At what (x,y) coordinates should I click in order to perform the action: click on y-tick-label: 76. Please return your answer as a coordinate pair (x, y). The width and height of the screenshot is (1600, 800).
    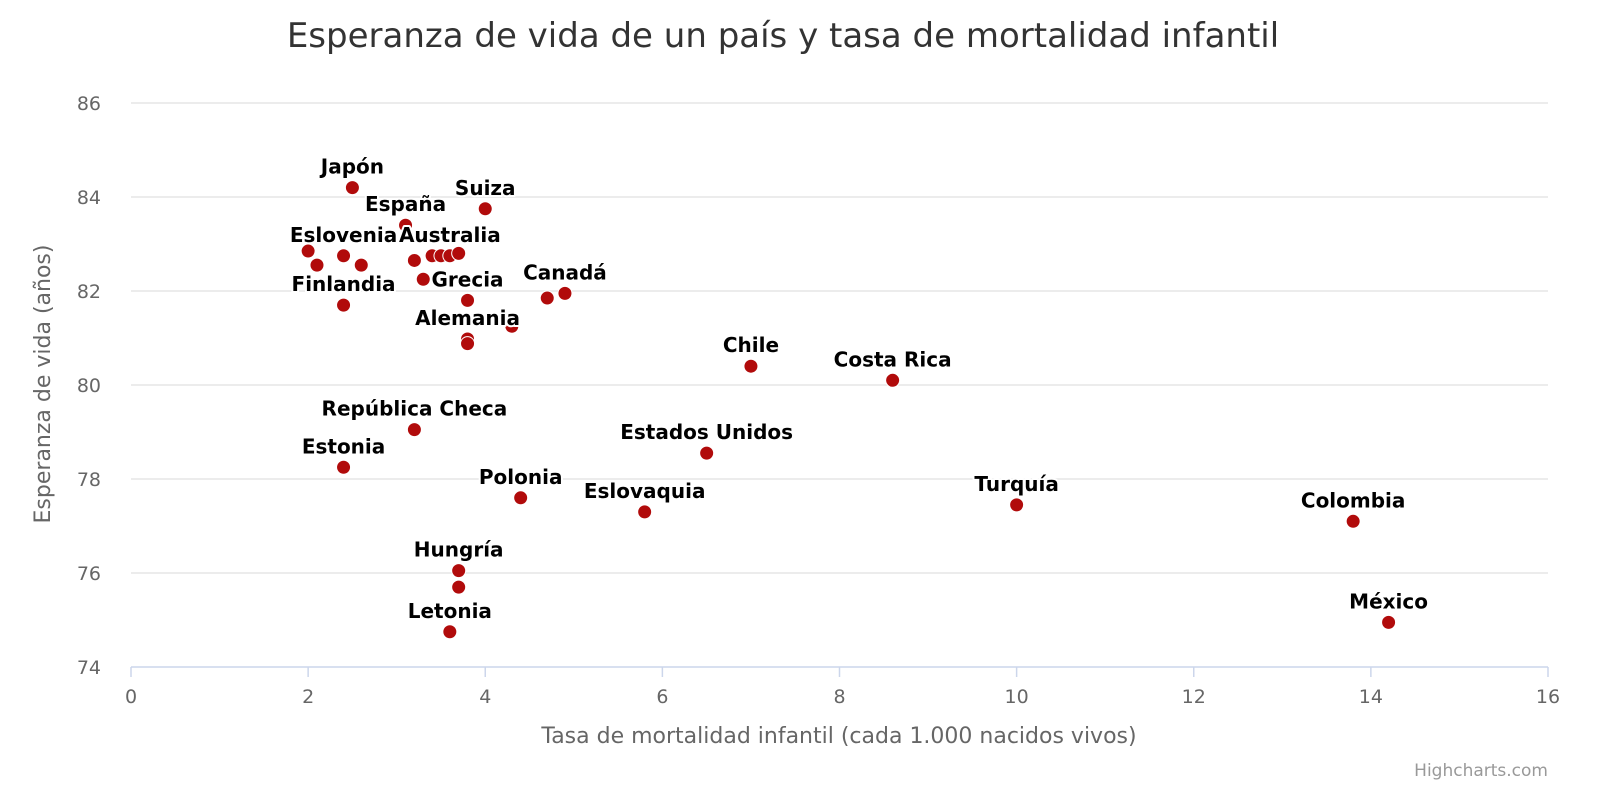
    Looking at the image, I should click on (89, 574).